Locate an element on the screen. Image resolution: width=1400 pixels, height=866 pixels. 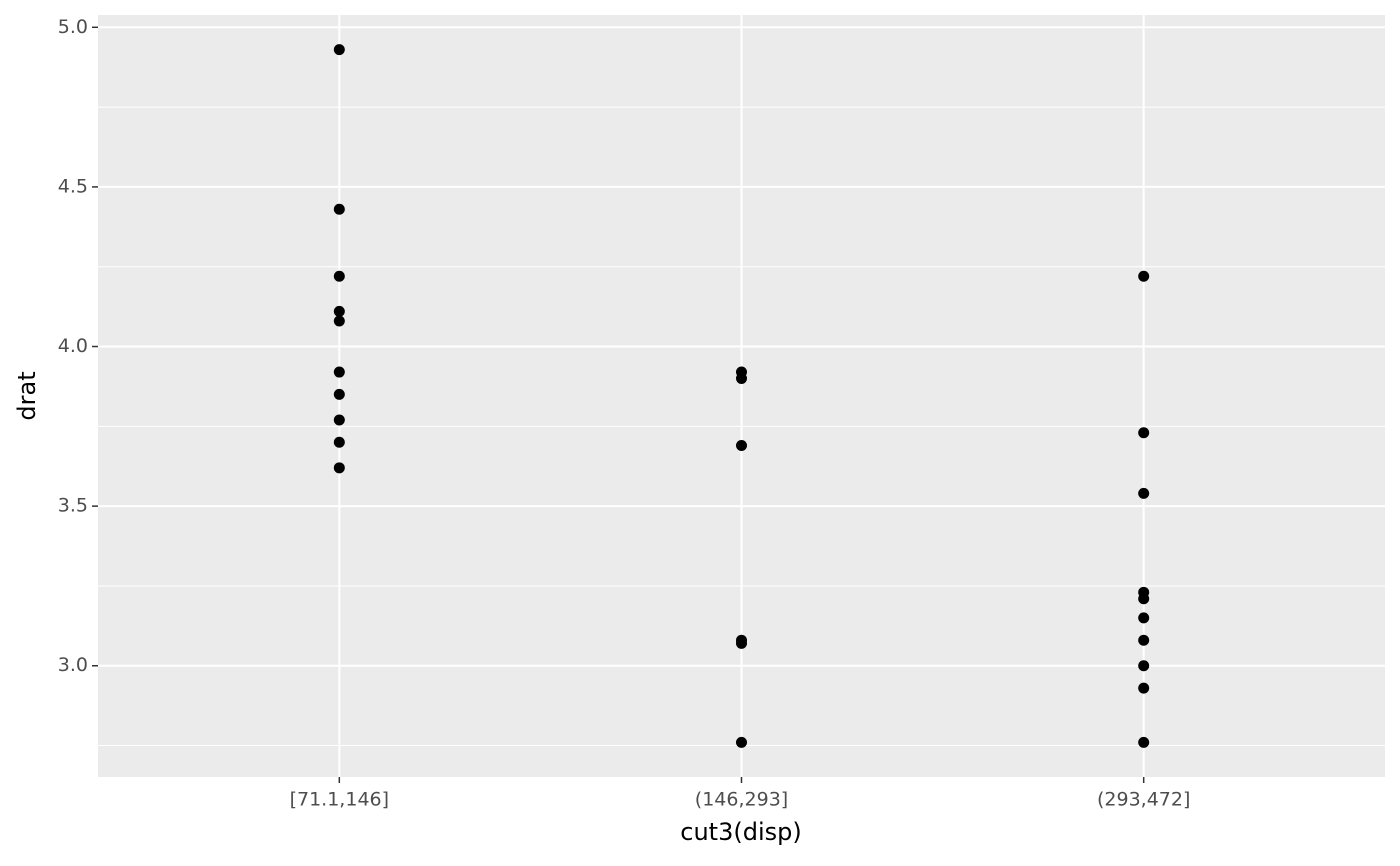
y-tick-label: 4.5 is located at coordinates (73, 186).